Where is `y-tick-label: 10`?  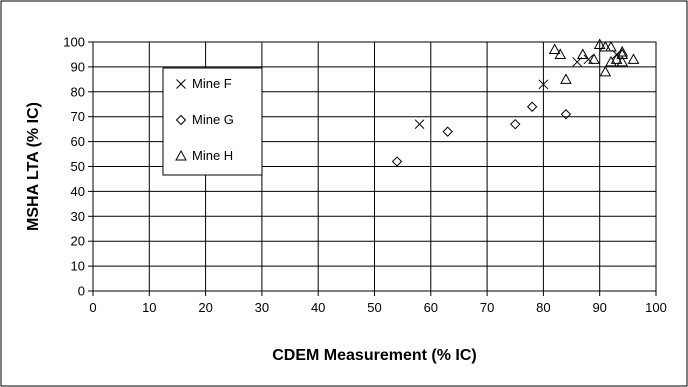
y-tick-label: 10 is located at coordinates (78, 266).